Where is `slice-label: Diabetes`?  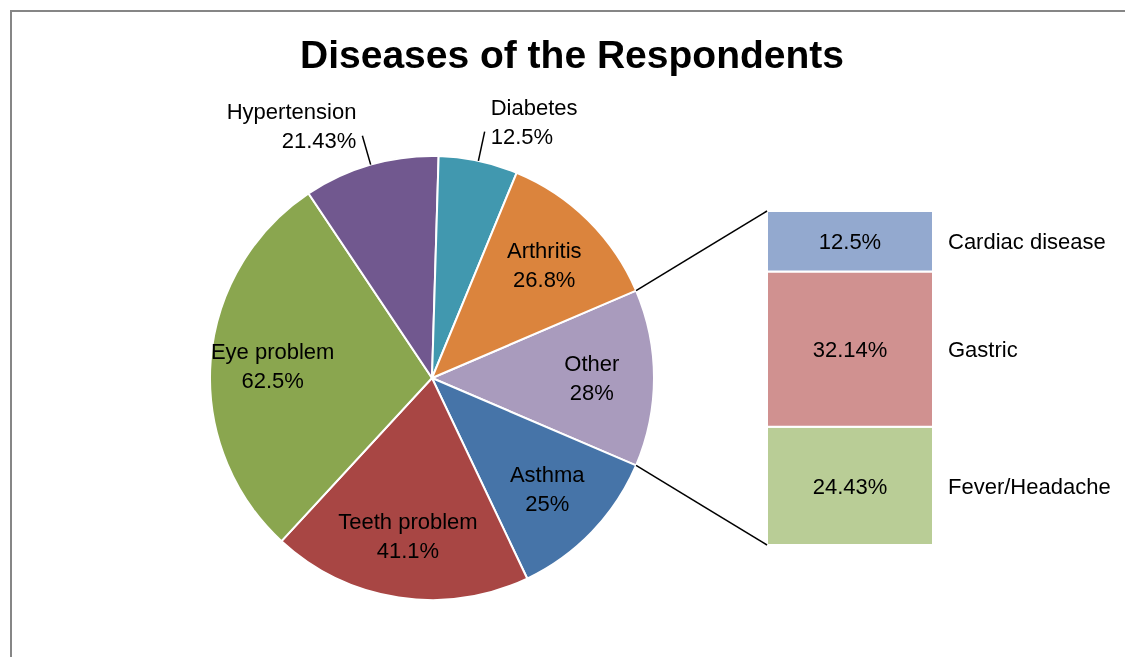
slice-label: Diabetes is located at coordinates (534, 107).